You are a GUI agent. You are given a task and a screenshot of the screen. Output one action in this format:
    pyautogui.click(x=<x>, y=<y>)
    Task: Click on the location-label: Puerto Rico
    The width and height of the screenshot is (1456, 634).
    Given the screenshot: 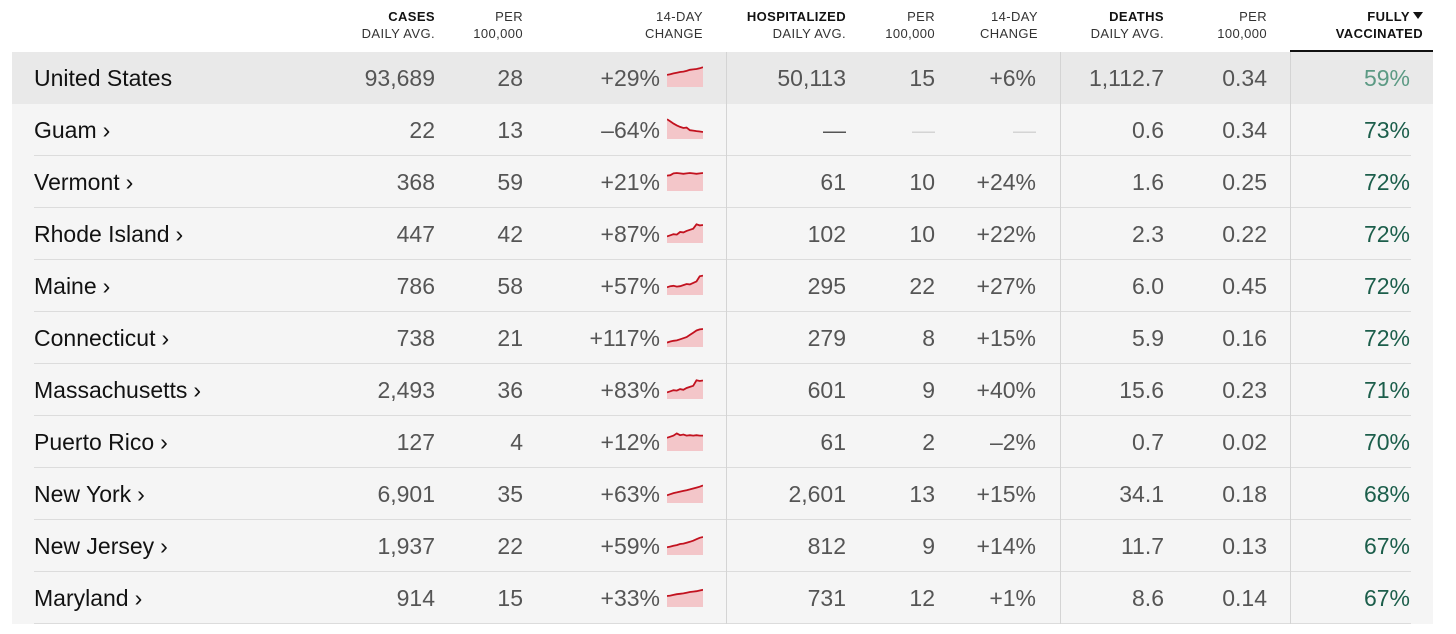 What is the action you would take?
    pyautogui.click(x=94, y=442)
    